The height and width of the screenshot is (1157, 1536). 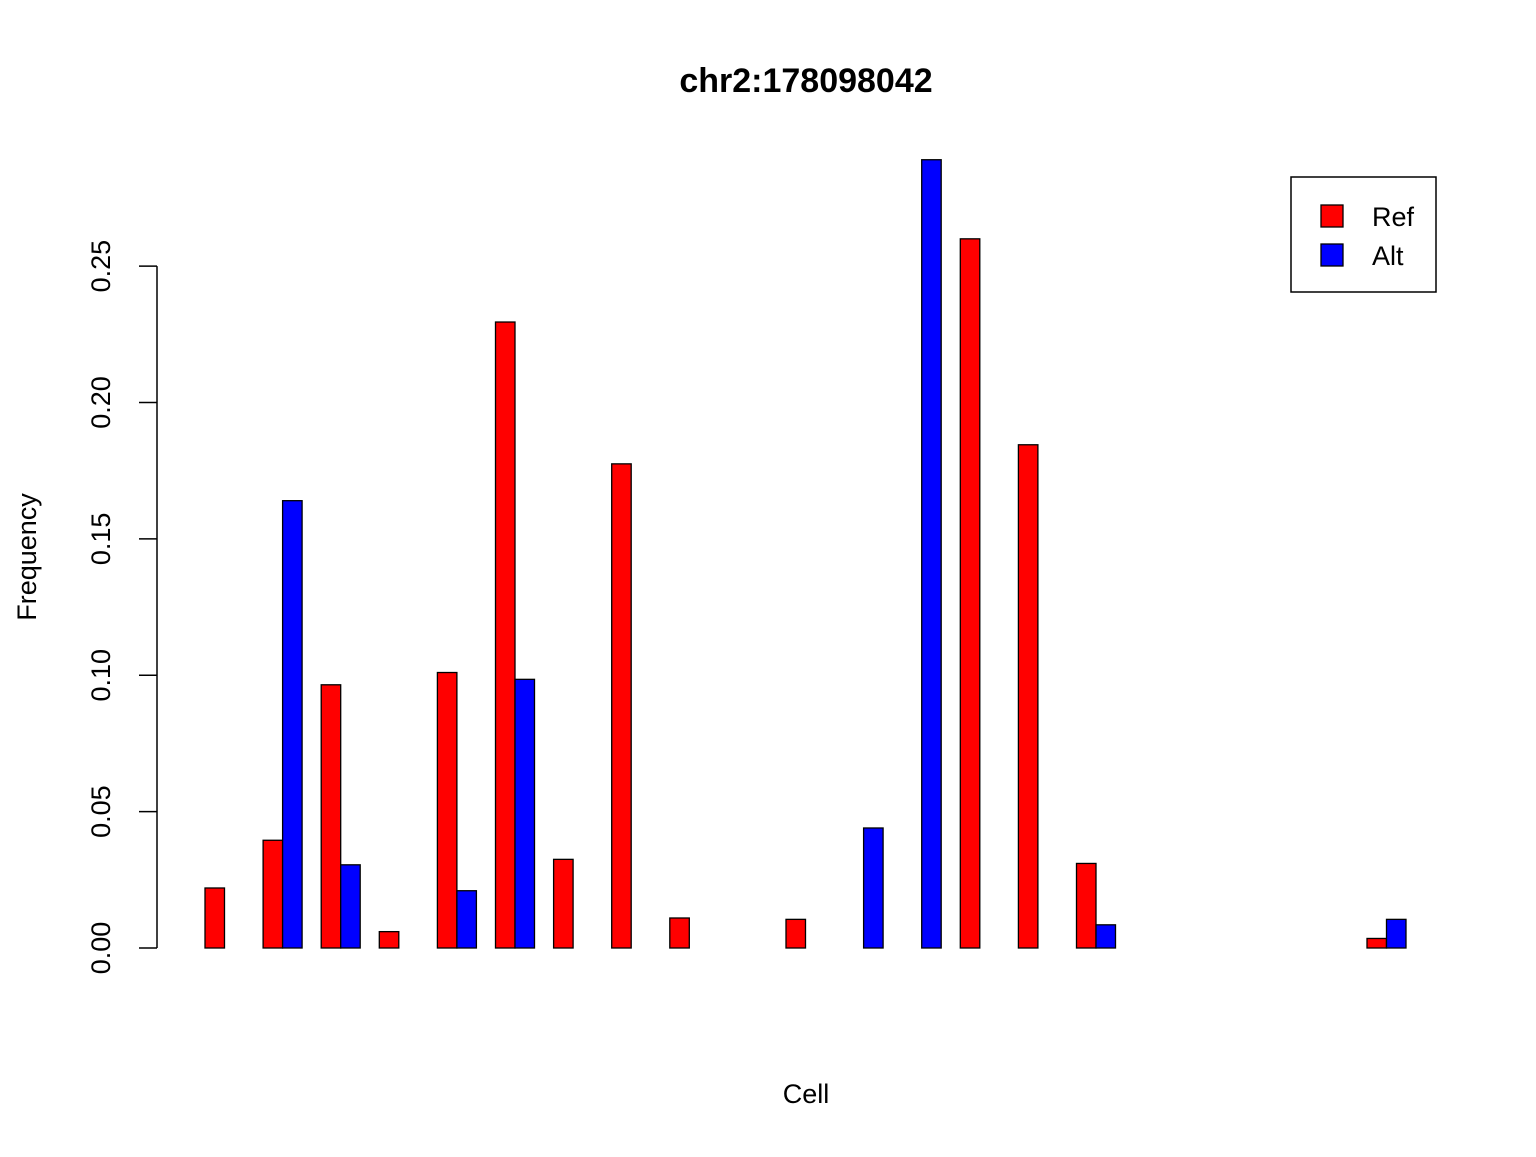 What do you see at coordinates (101, 811) in the screenshot?
I see `y-tick-label: 0.05` at bounding box center [101, 811].